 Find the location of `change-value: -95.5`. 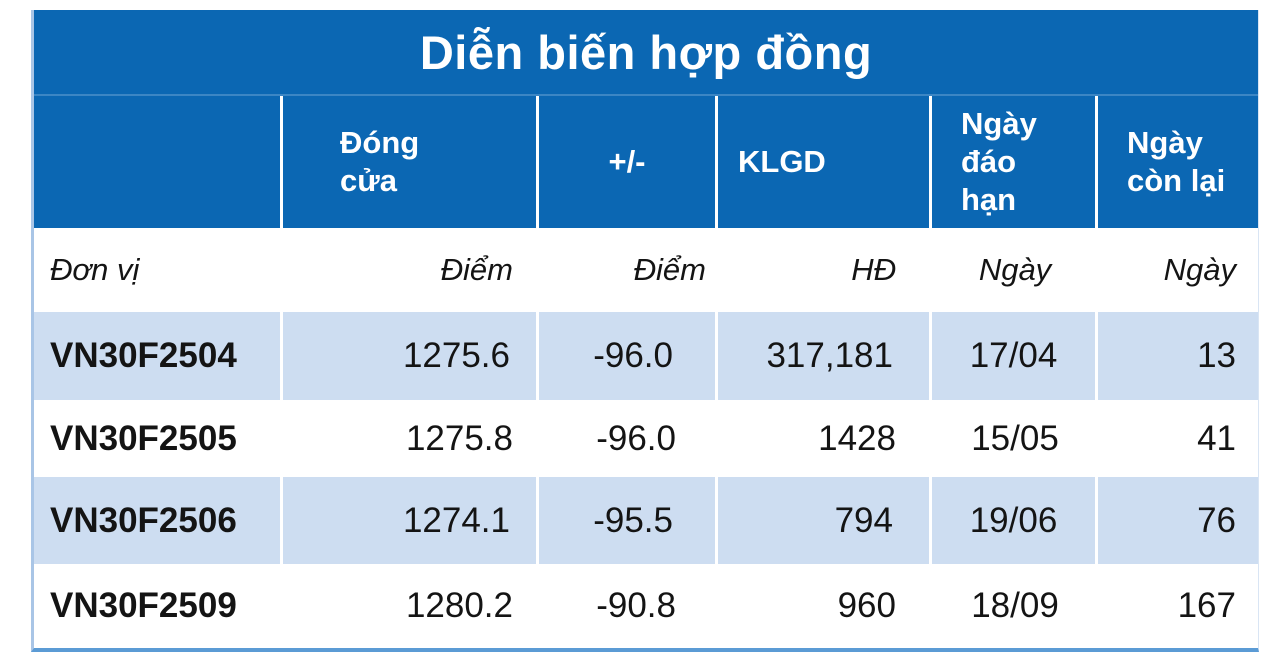

change-value: -95.5 is located at coordinates (628, 520).